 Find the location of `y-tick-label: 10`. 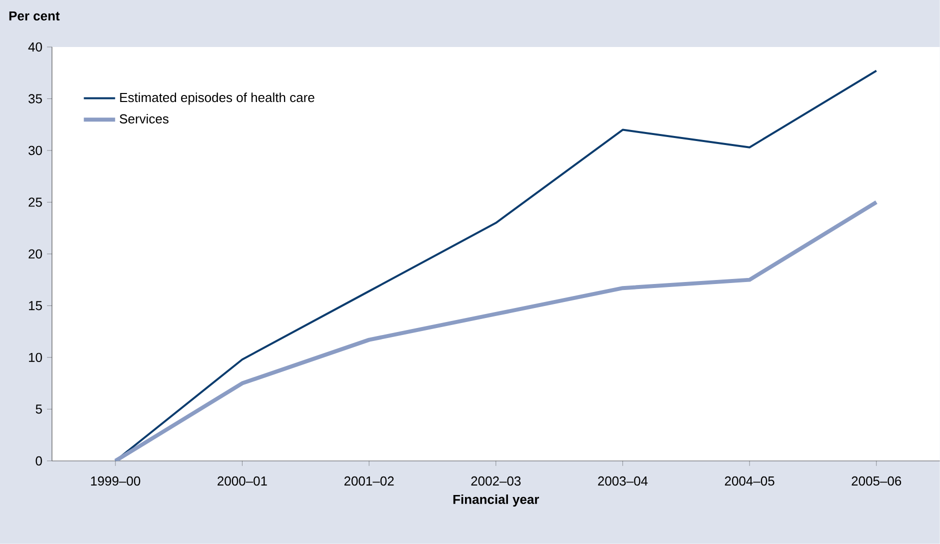

y-tick-label: 10 is located at coordinates (35, 357).